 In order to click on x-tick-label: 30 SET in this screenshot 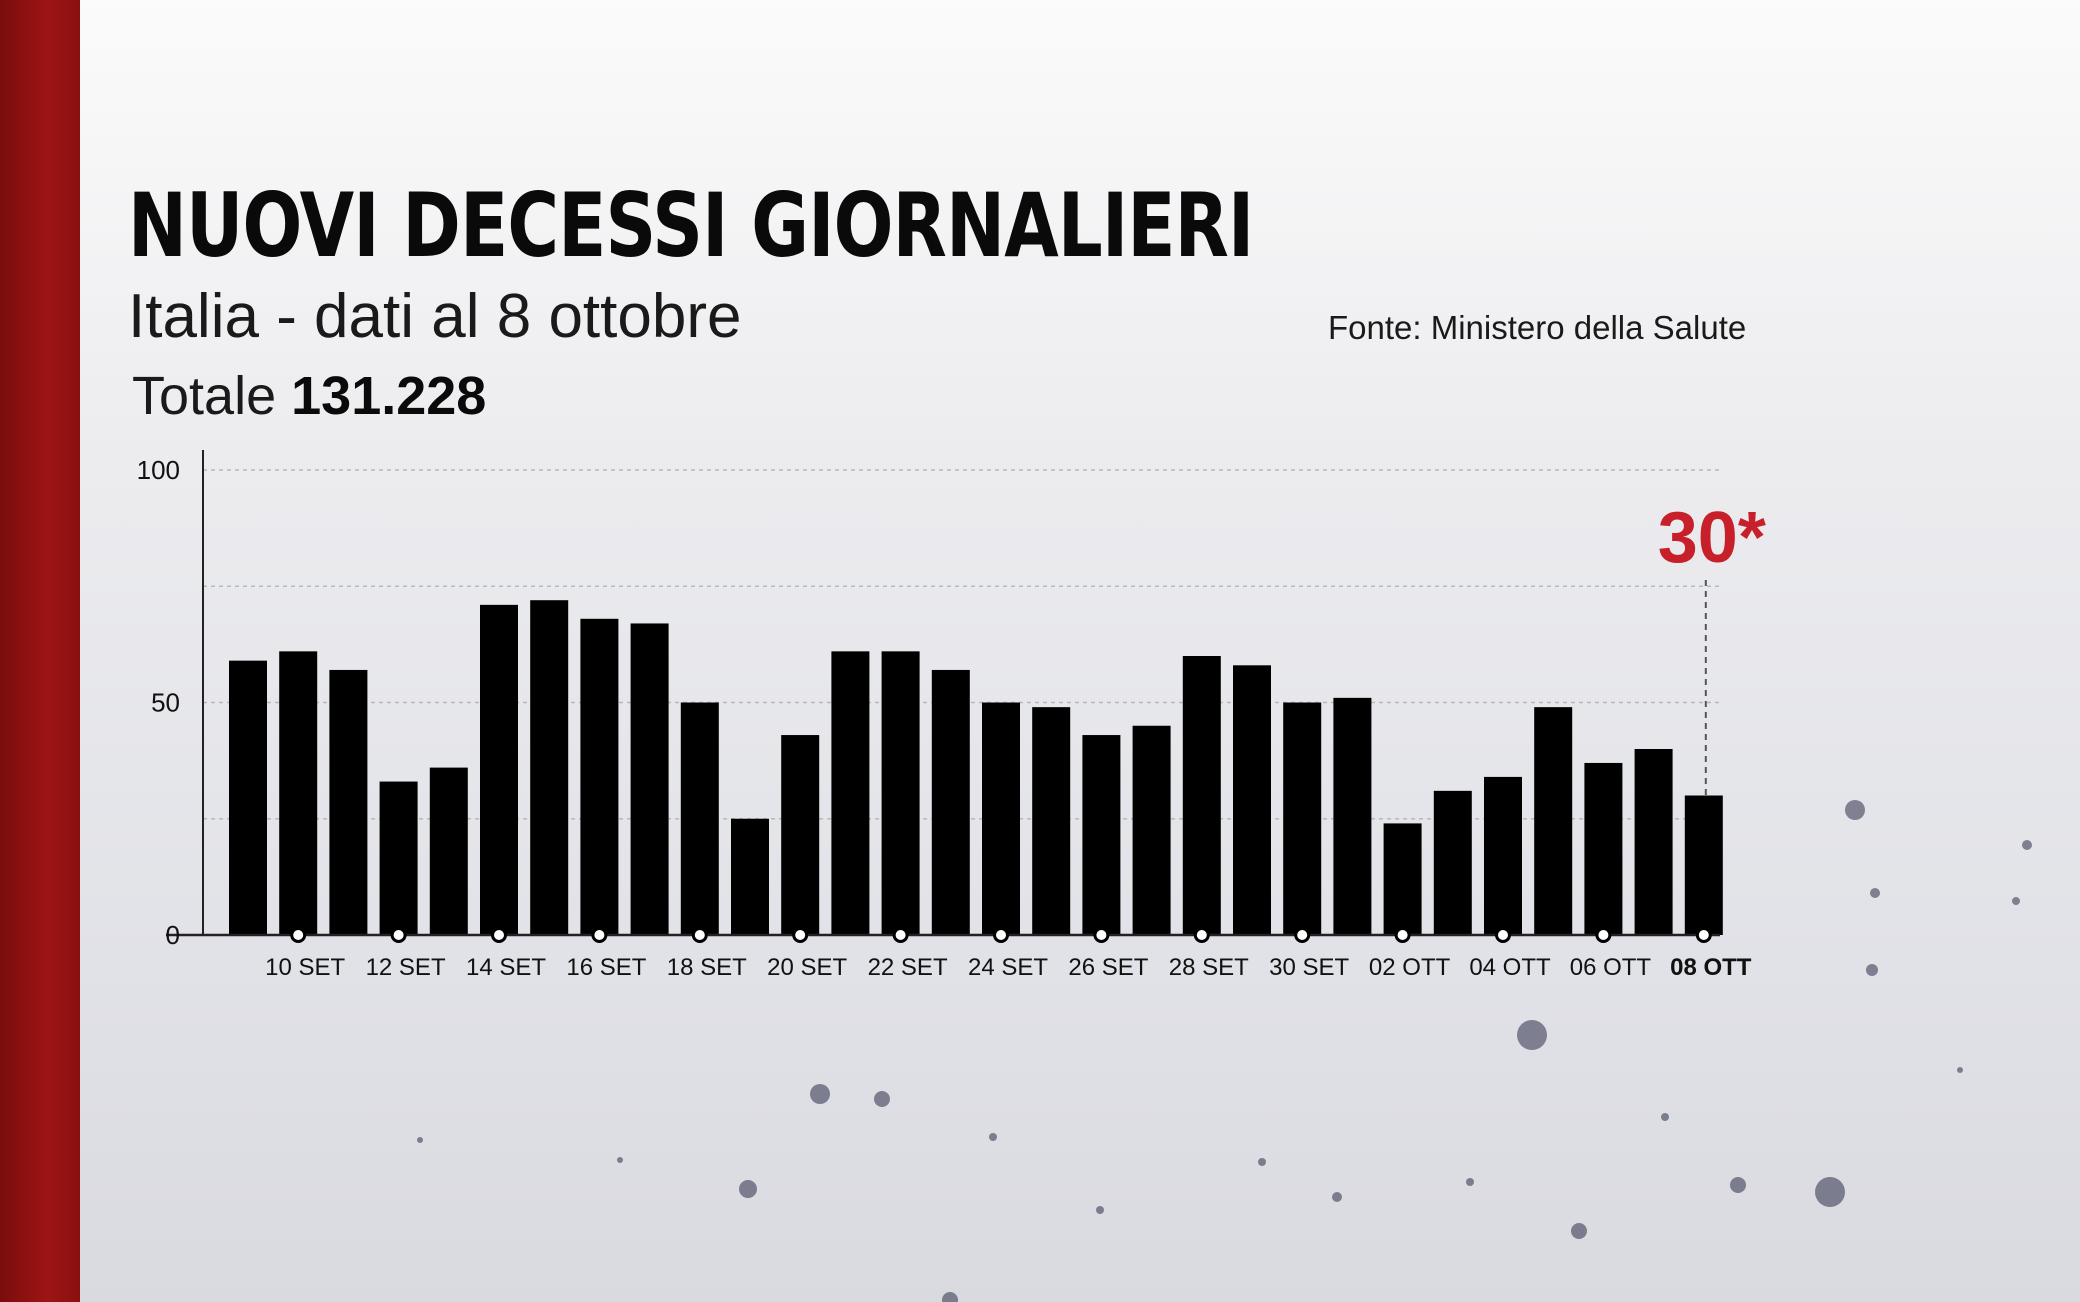, I will do `click(1309, 967)`.